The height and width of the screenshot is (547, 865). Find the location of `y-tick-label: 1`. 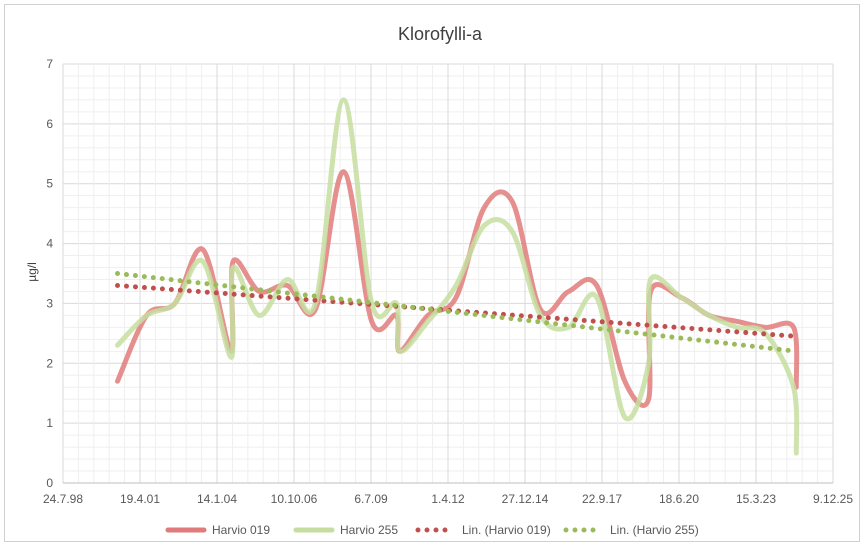

y-tick-label: 1 is located at coordinates (49, 423).